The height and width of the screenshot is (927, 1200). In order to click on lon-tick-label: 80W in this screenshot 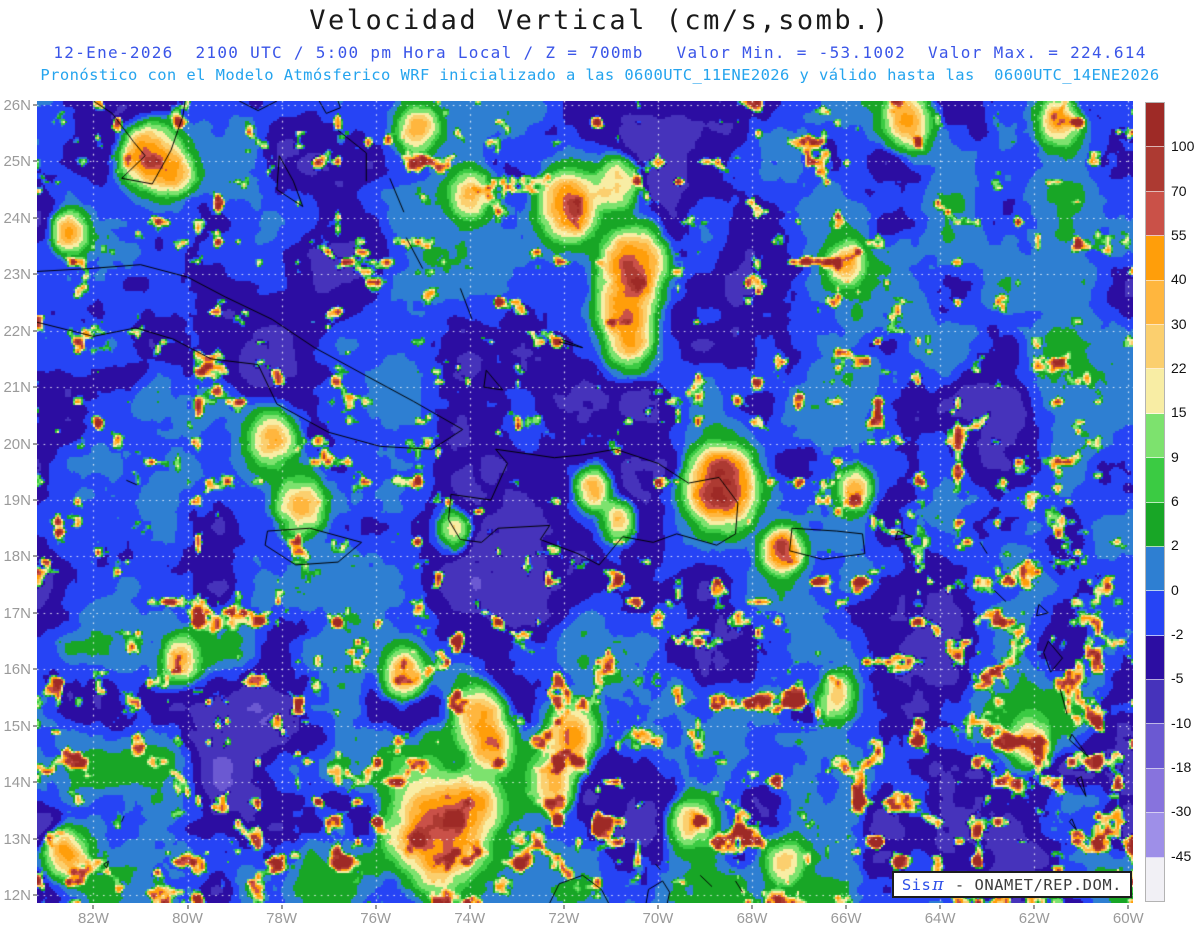, I will do `click(187, 918)`.